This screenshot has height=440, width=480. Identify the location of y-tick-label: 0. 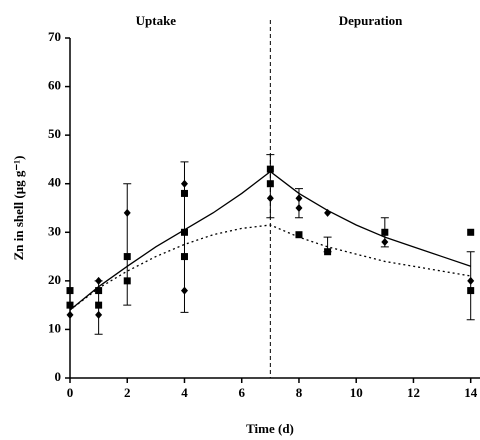
(58, 376).